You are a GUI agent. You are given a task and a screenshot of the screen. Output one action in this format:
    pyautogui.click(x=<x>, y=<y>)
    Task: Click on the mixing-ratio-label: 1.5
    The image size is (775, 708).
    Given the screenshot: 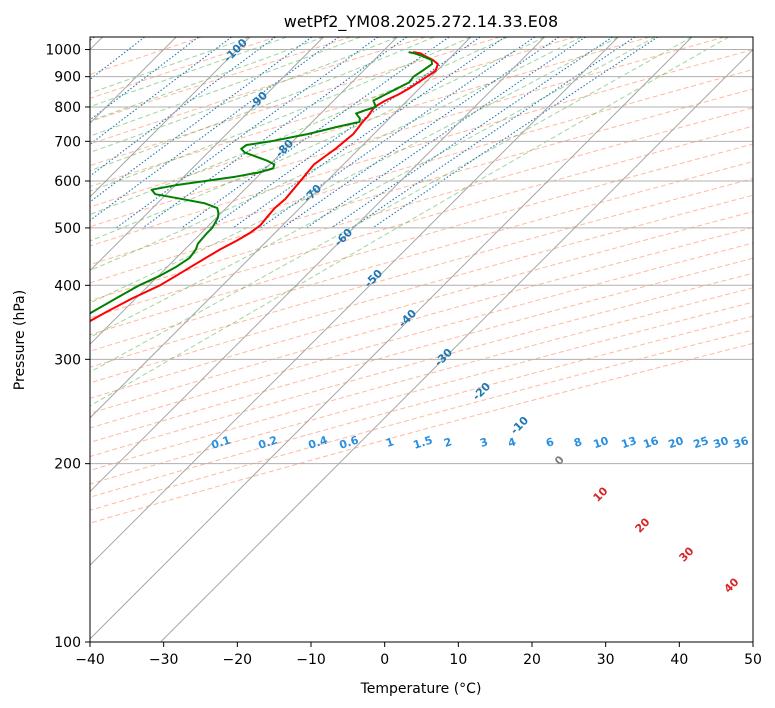 What is the action you would take?
    pyautogui.click(x=423, y=442)
    